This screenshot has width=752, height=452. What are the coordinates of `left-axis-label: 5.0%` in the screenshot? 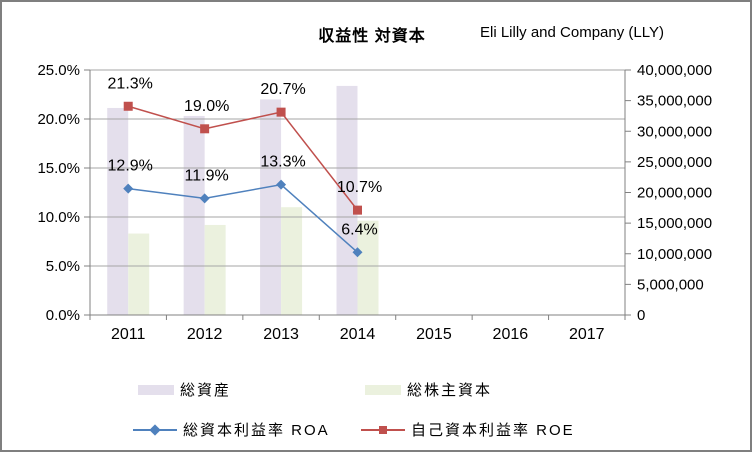 It's located at (63, 266).